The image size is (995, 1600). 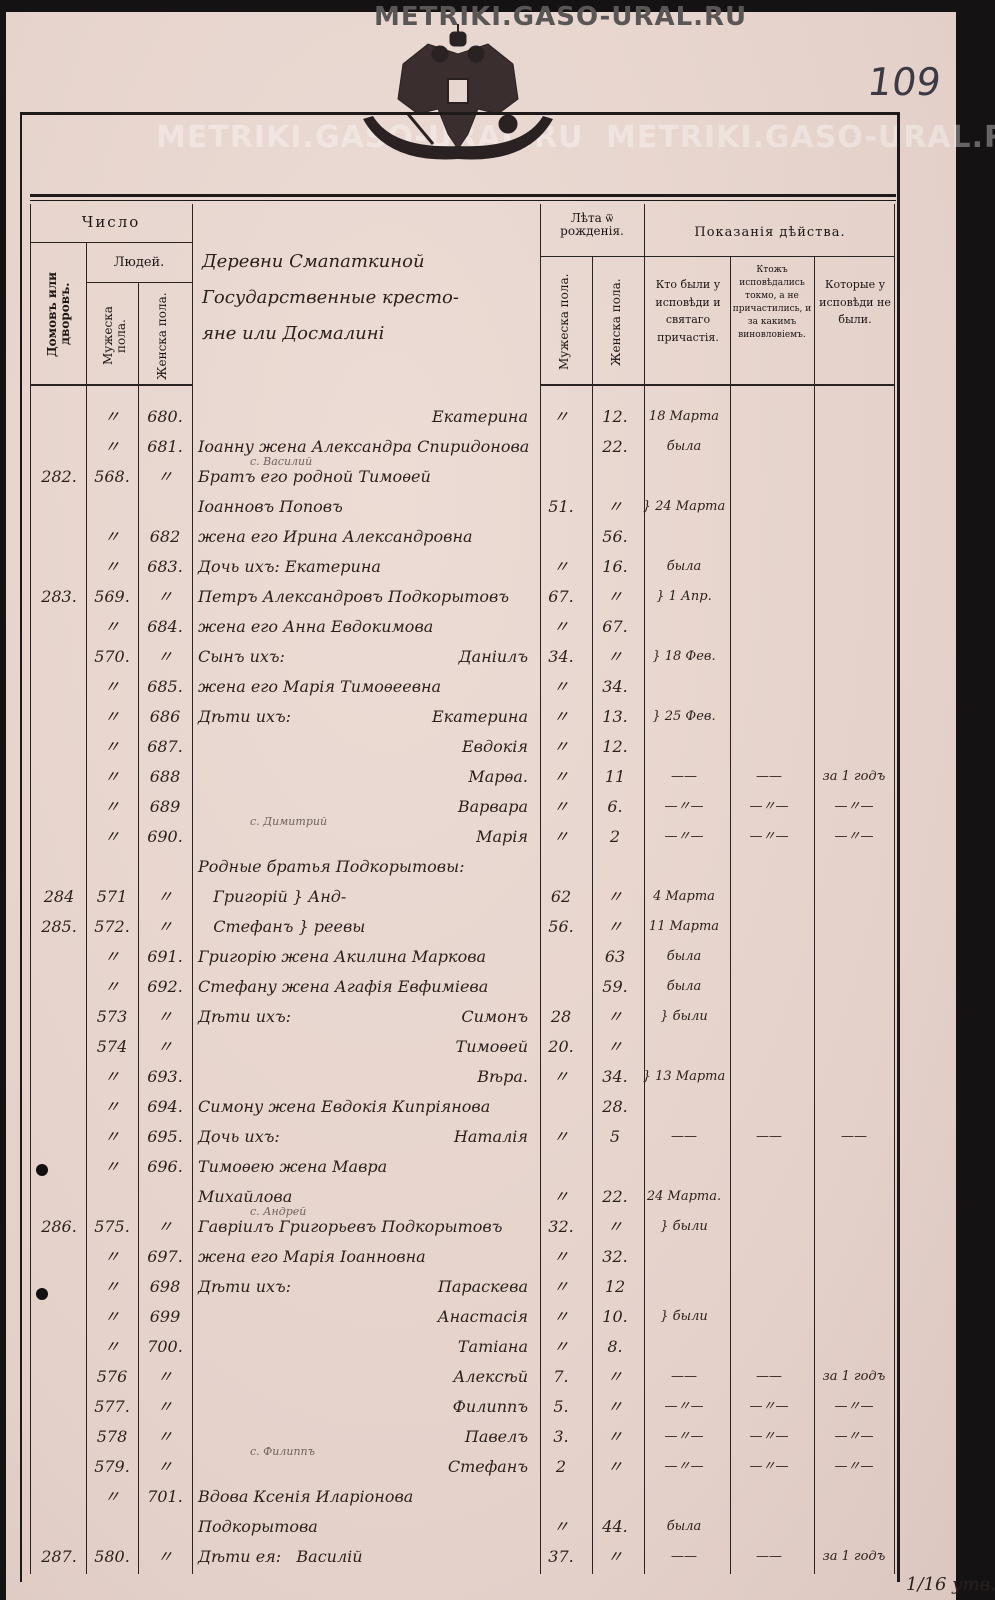 I want to click on person-name: Гавріилъ Григорьевъ Подкорытовъ, so click(x=350, y=1226).